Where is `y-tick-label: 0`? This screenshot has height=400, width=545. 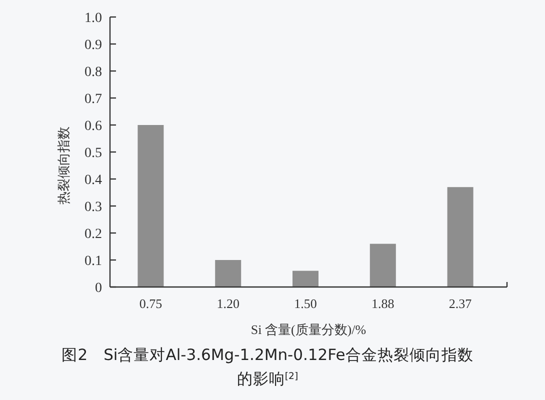
y-tick-label: 0 is located at coordinates (98, 288).